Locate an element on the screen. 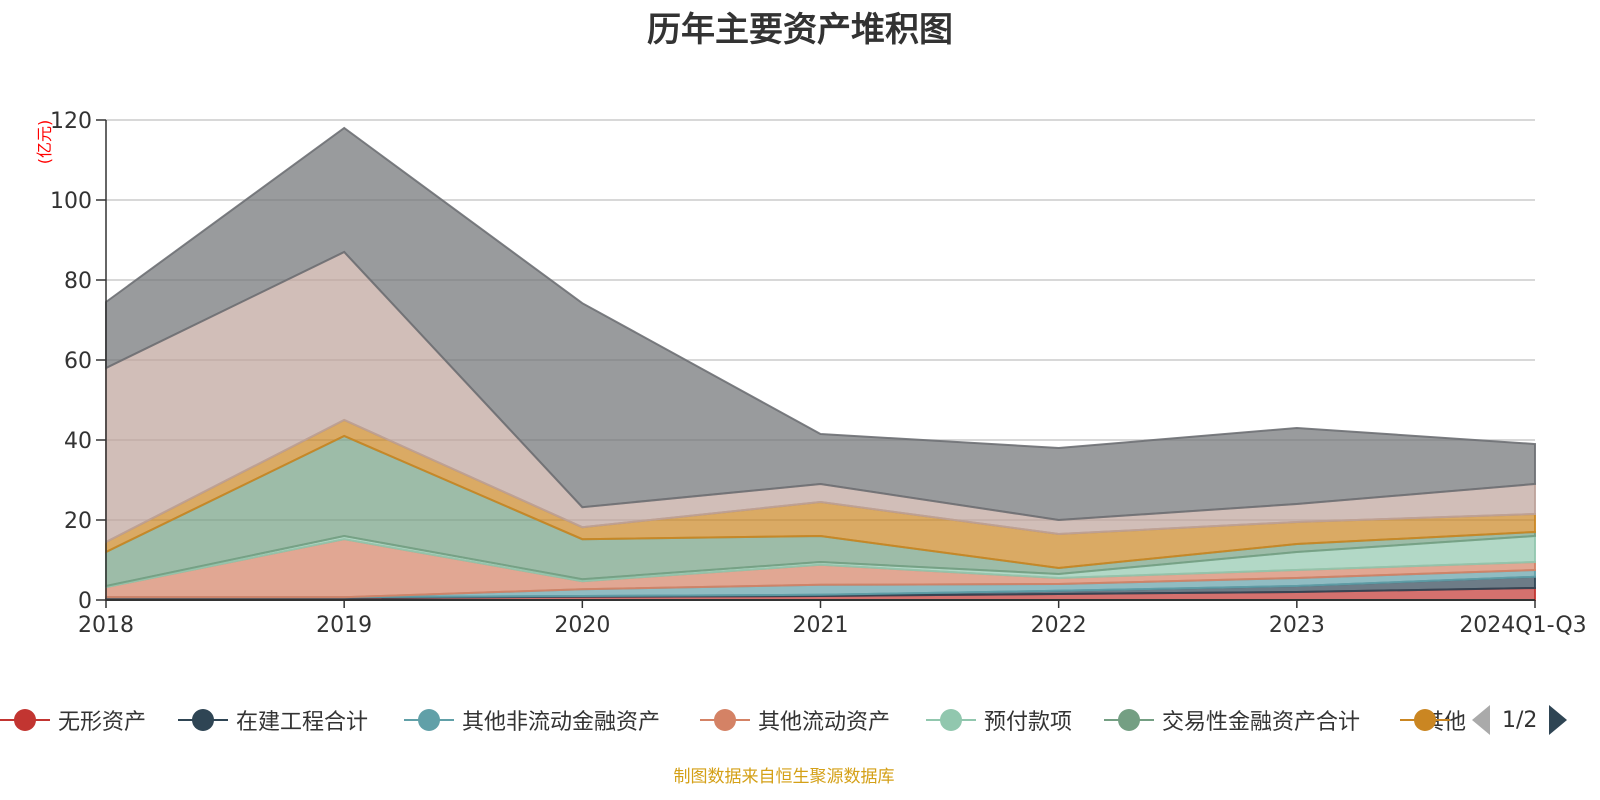 The image size is (1600, 800). y-tick-label: 80 is located at coordinates (78, 281).